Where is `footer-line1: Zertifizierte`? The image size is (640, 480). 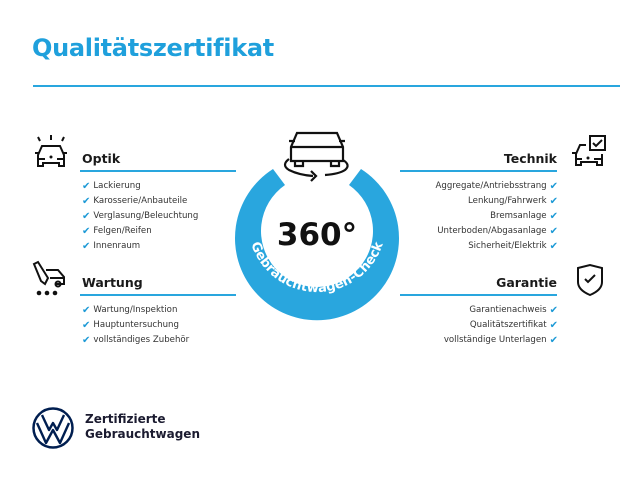 footer-line1: Zertifizierte is located at coordinates (125, 419).